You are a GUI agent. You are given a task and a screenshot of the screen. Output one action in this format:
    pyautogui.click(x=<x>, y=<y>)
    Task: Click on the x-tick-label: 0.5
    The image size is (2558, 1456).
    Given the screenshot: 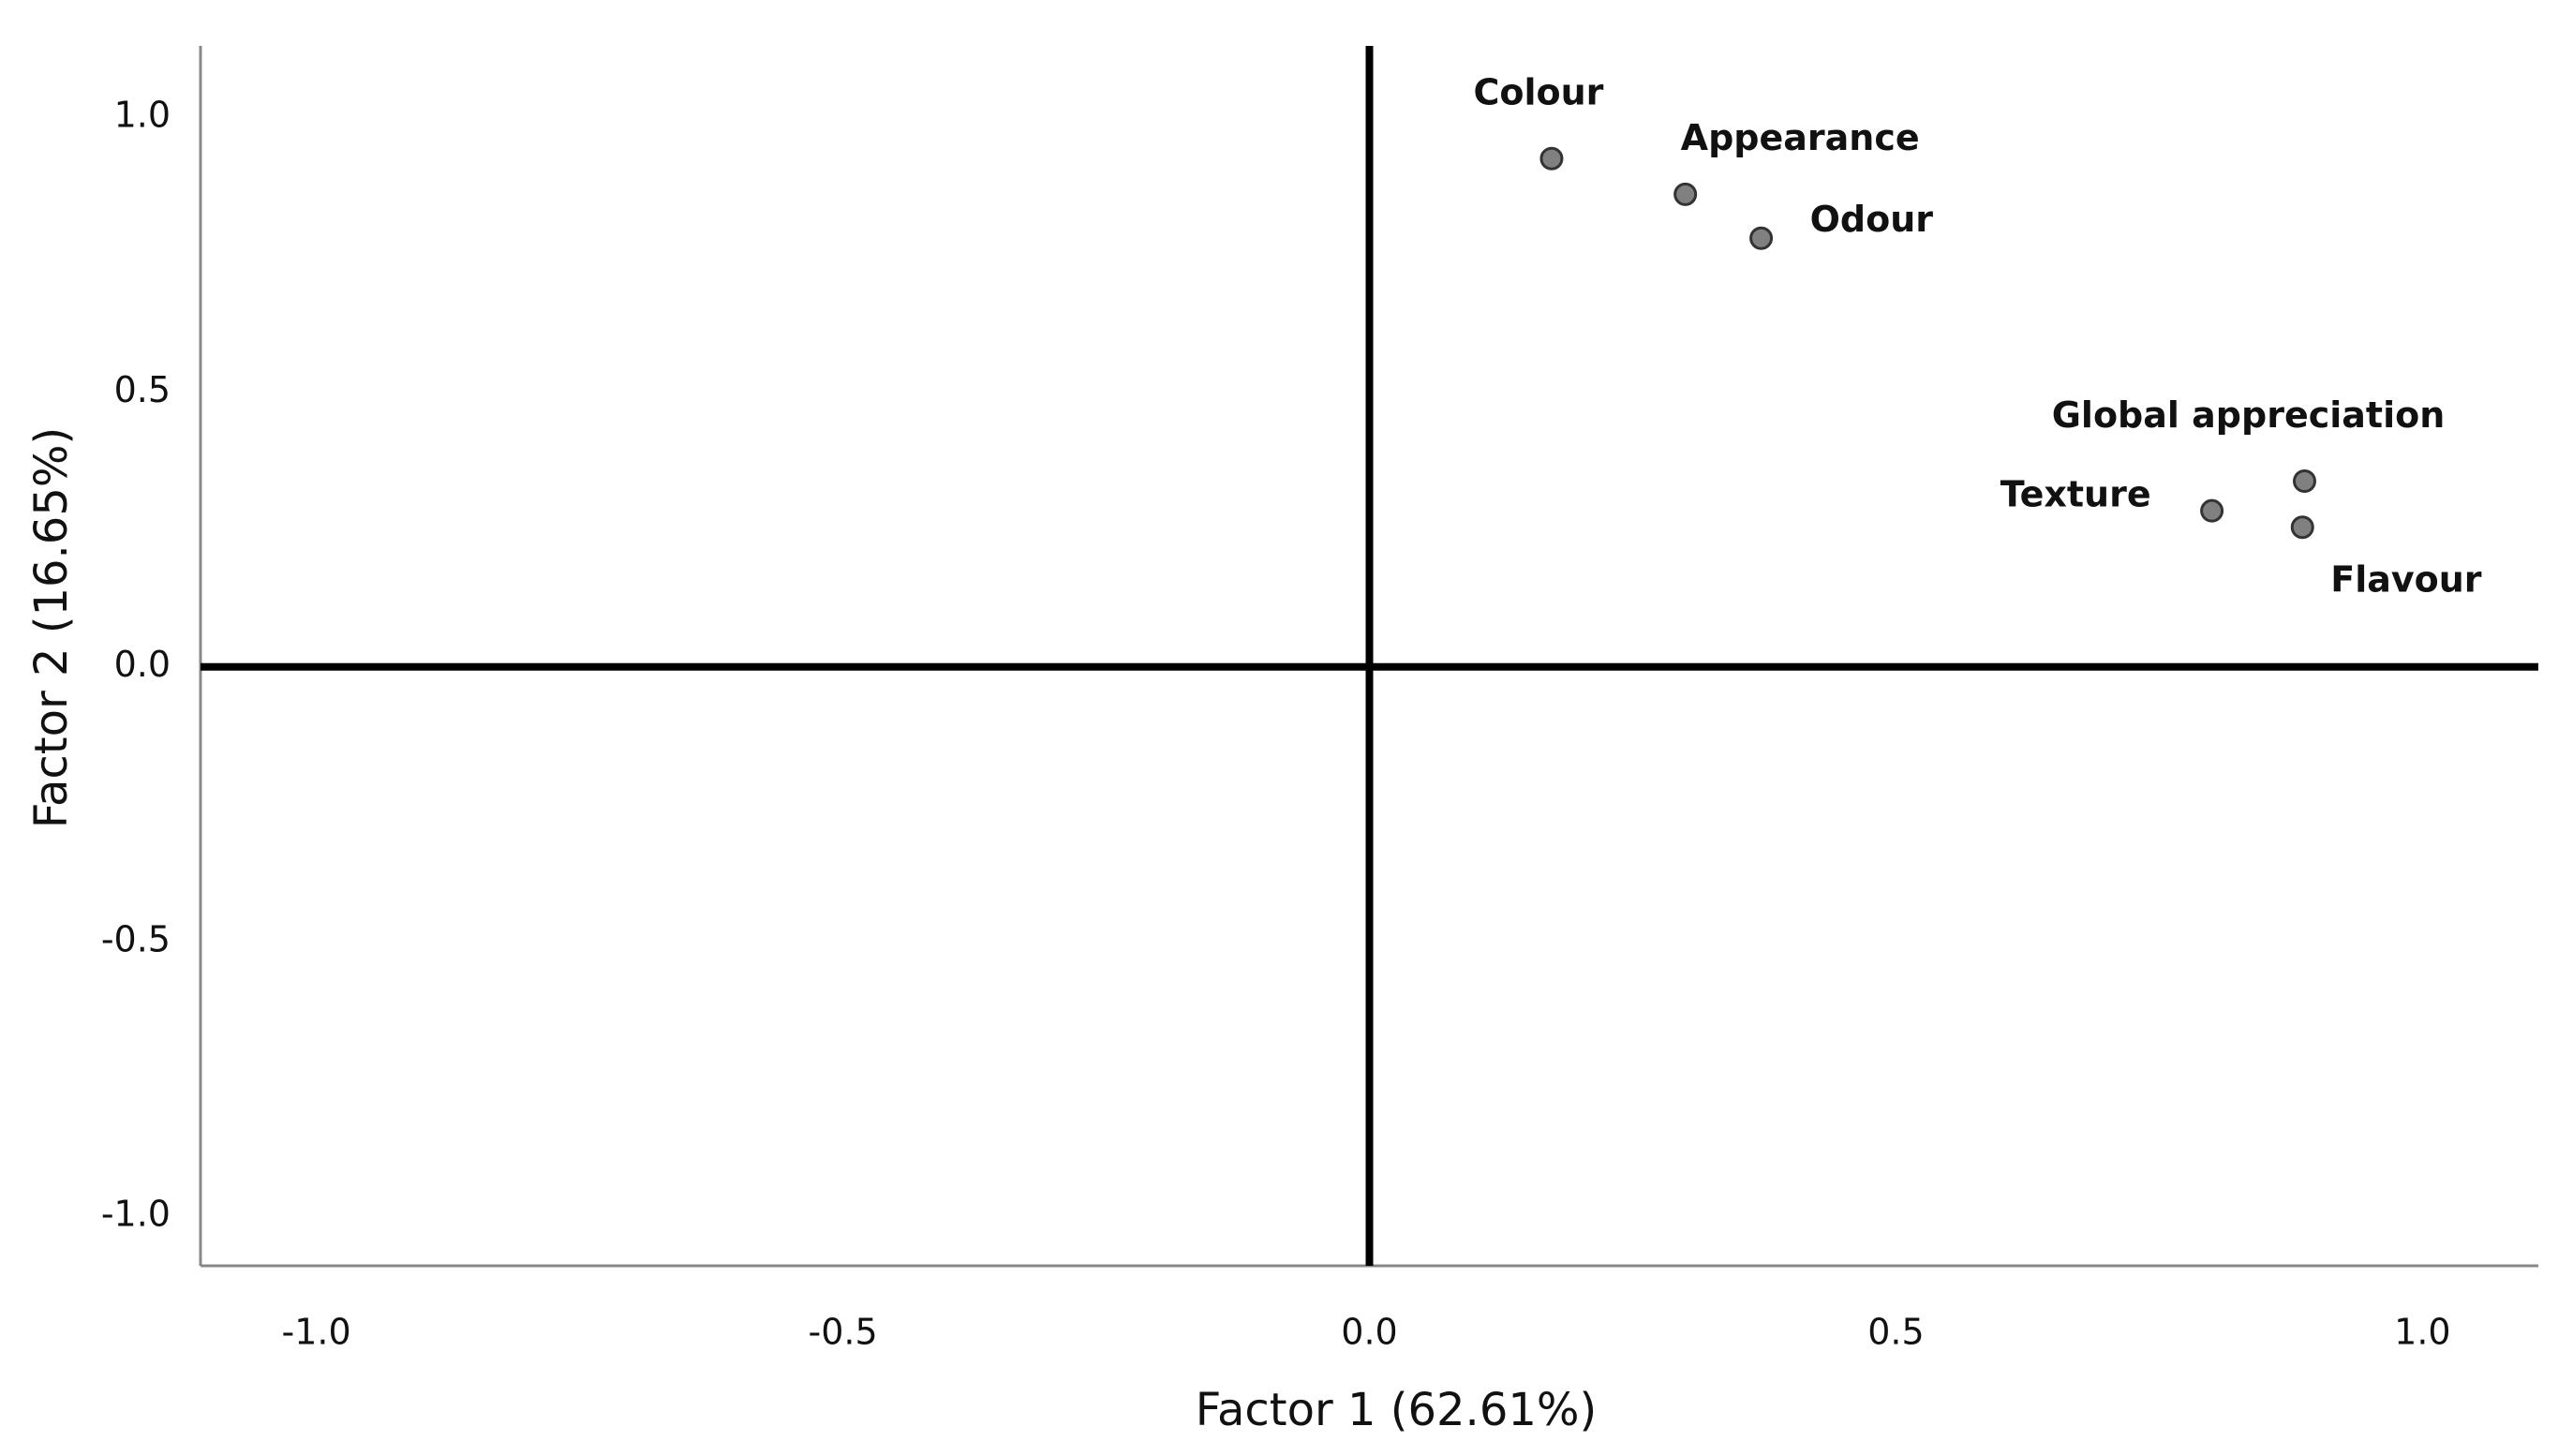 What is the action you would take?
    pyautogui.click(x=1896, y=1332)
    